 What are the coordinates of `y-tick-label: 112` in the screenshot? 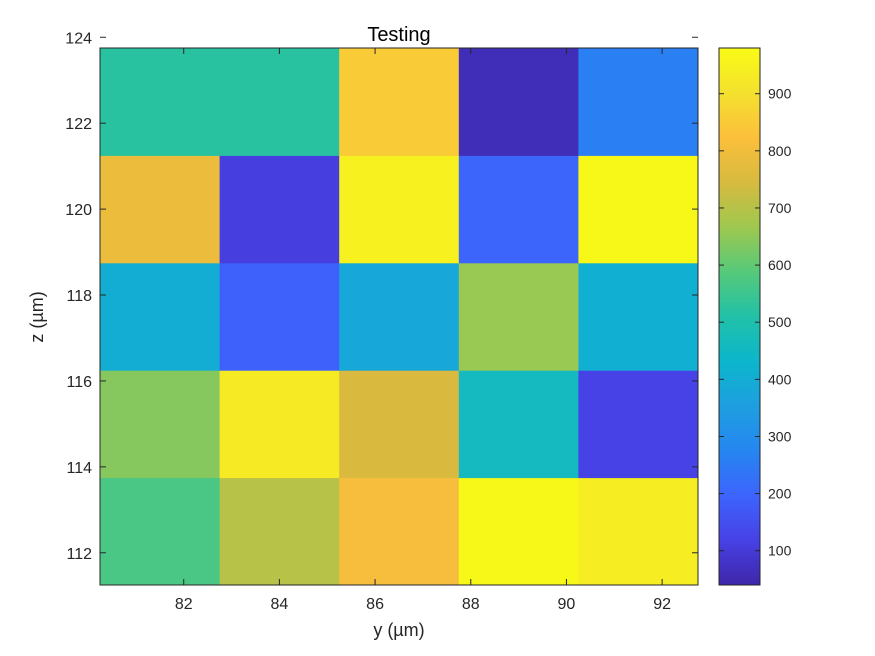 It's located at (79, 554).